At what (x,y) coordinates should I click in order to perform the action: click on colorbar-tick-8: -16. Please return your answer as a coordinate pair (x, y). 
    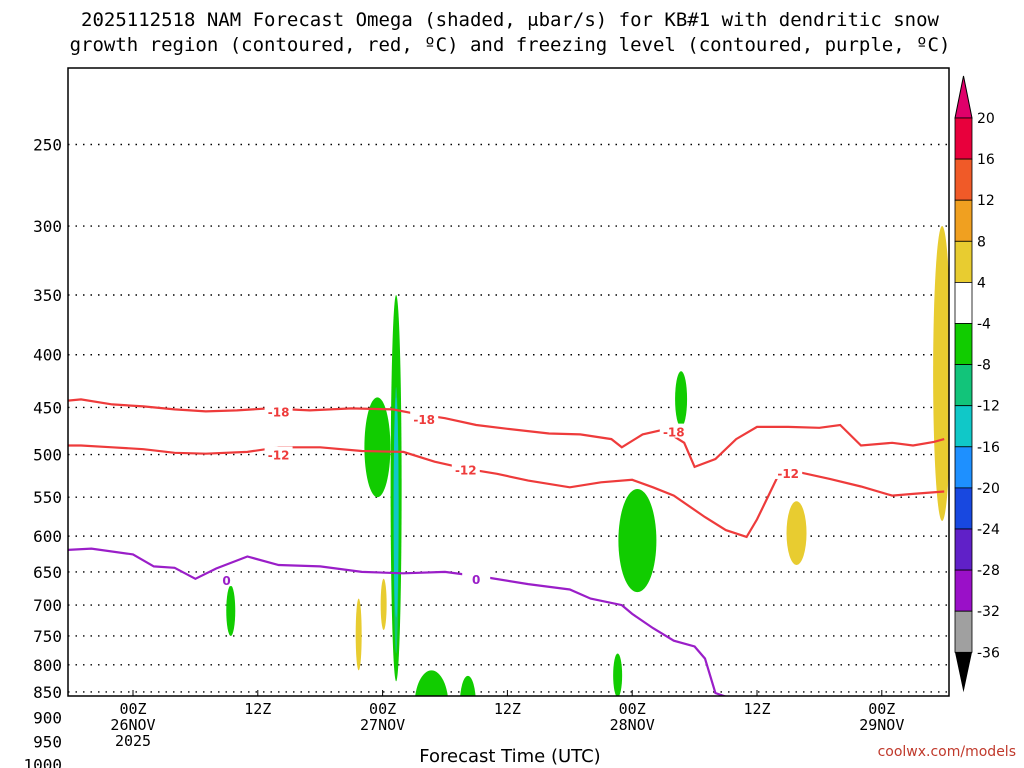
    Looking at the image, I should click on (988, 448).